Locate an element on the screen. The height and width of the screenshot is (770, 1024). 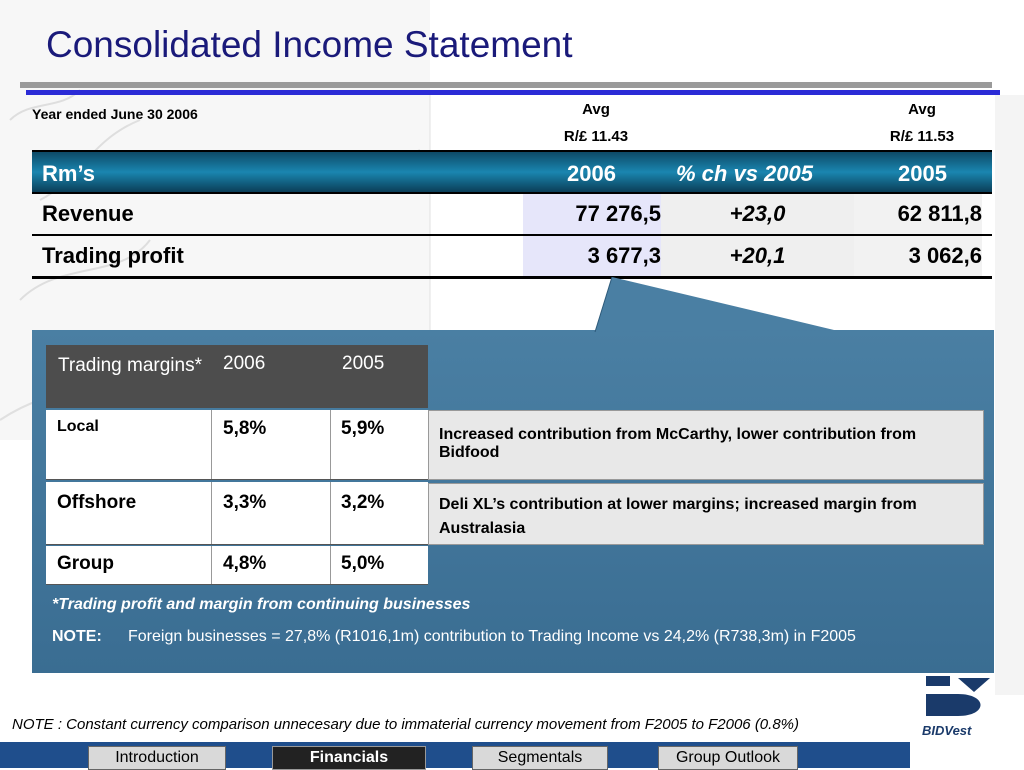
row-change: +23,0 is located at coordinates (757, 214).